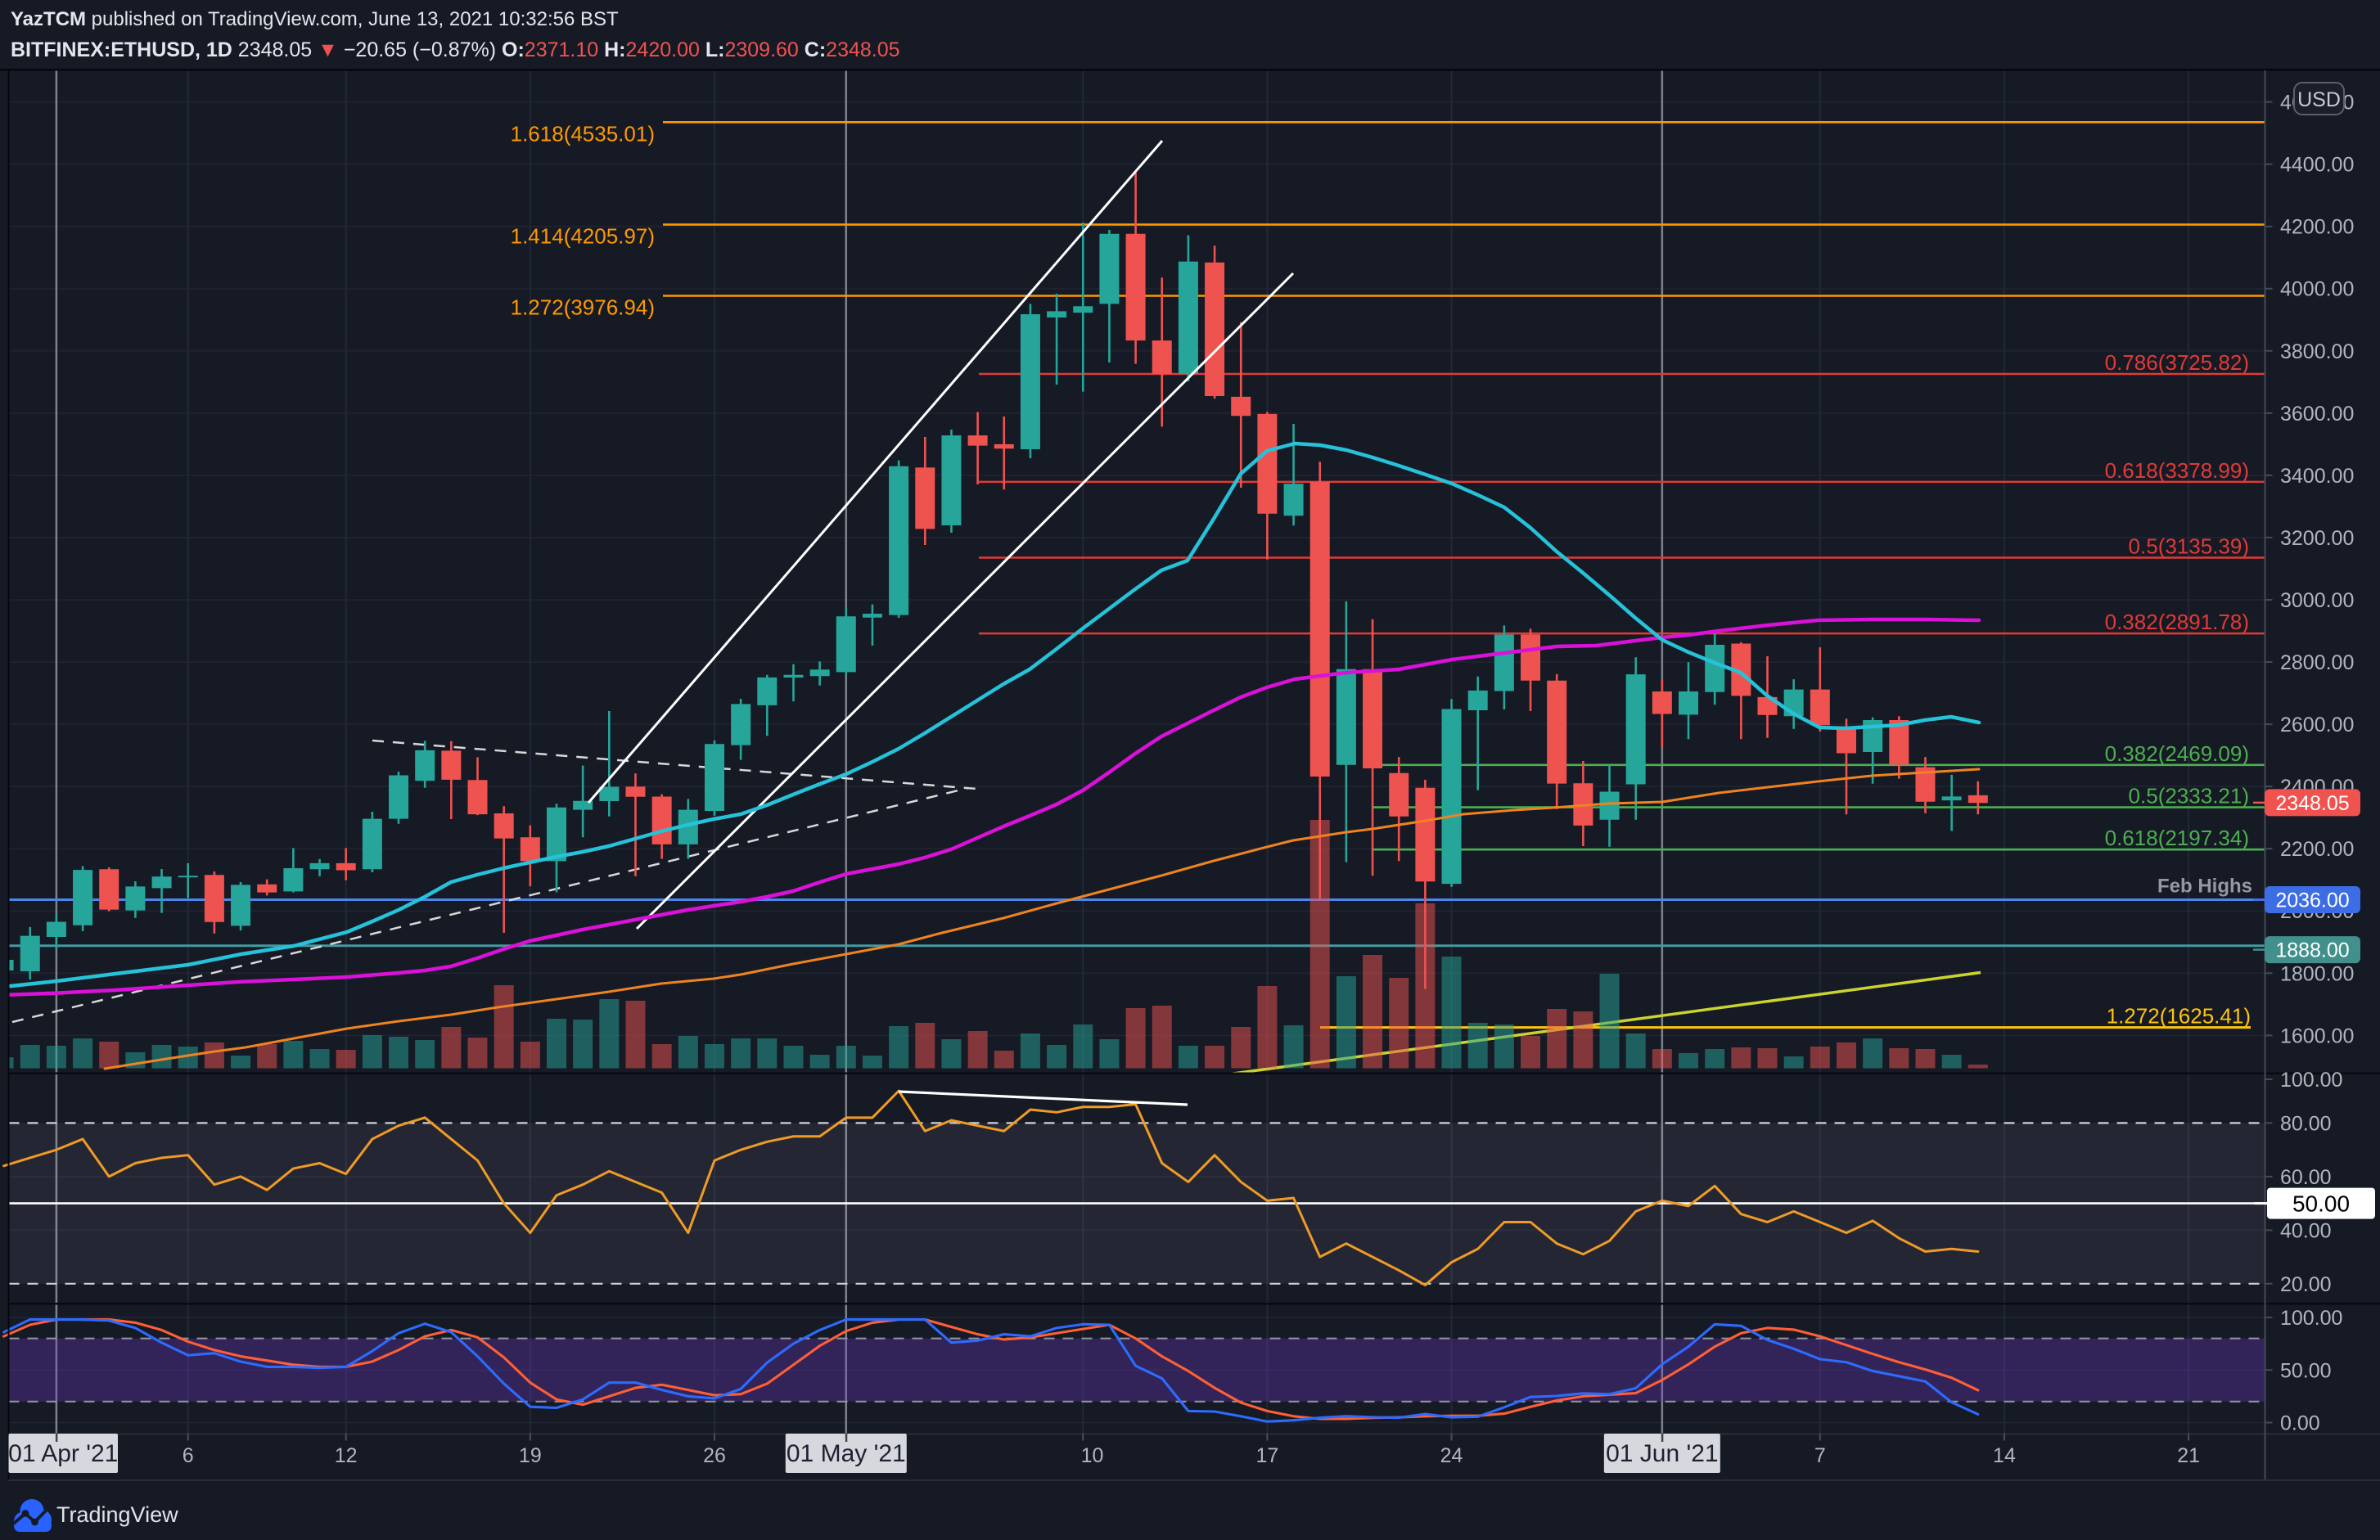 The image size is (2380, 1540). What do you see at coordinates (2317, 725) in the screenshot?
I see `svg-text: 2600.00` at bounding box center [2317, 725].